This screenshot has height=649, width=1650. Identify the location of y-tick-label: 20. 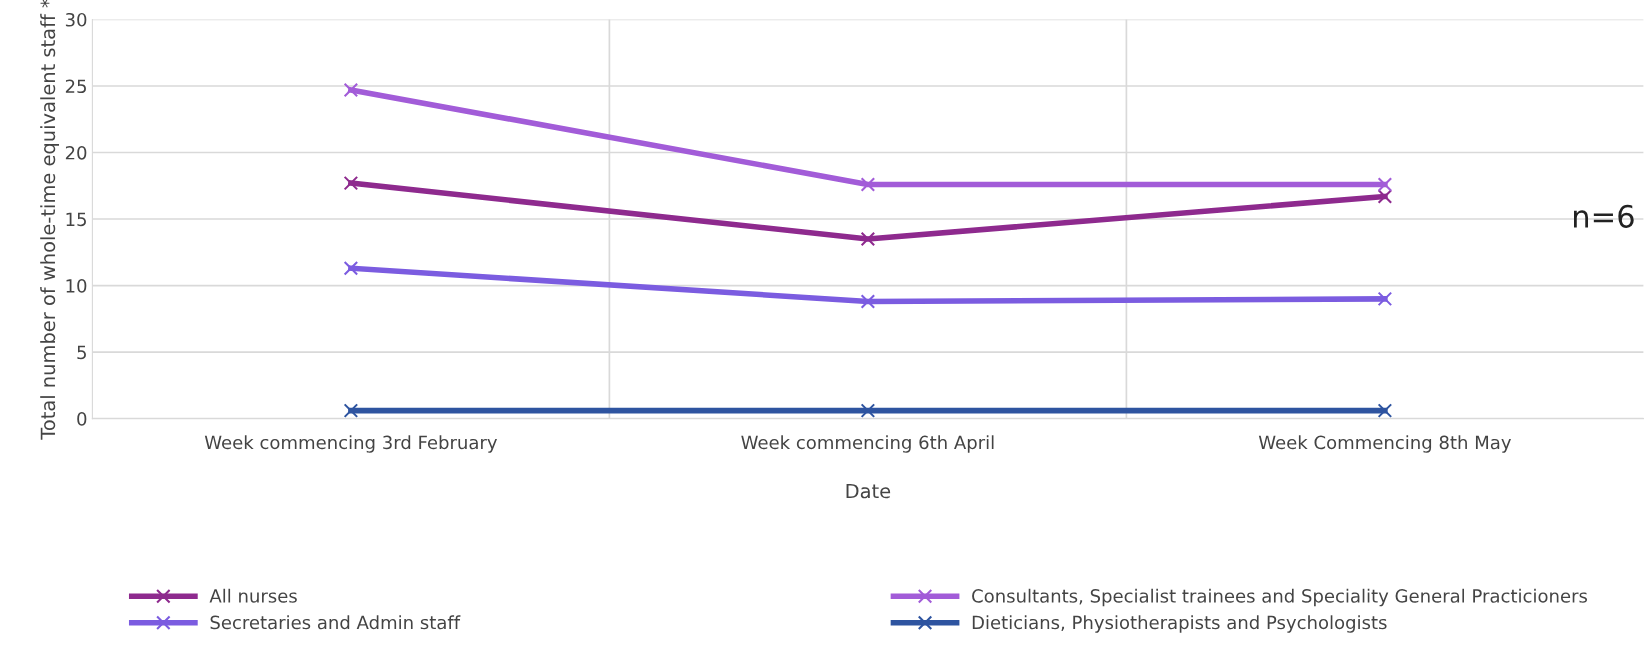
(76, 152).